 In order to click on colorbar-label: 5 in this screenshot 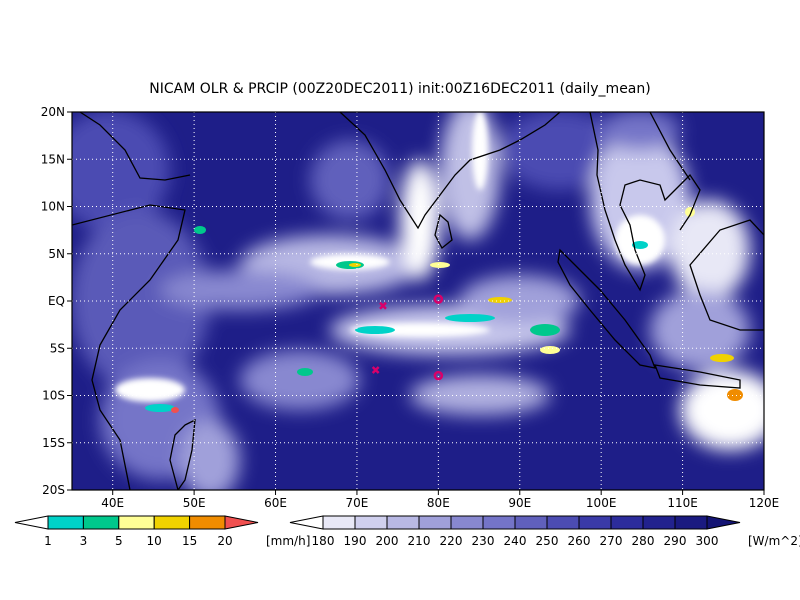, I will do `click(119, 541)`.